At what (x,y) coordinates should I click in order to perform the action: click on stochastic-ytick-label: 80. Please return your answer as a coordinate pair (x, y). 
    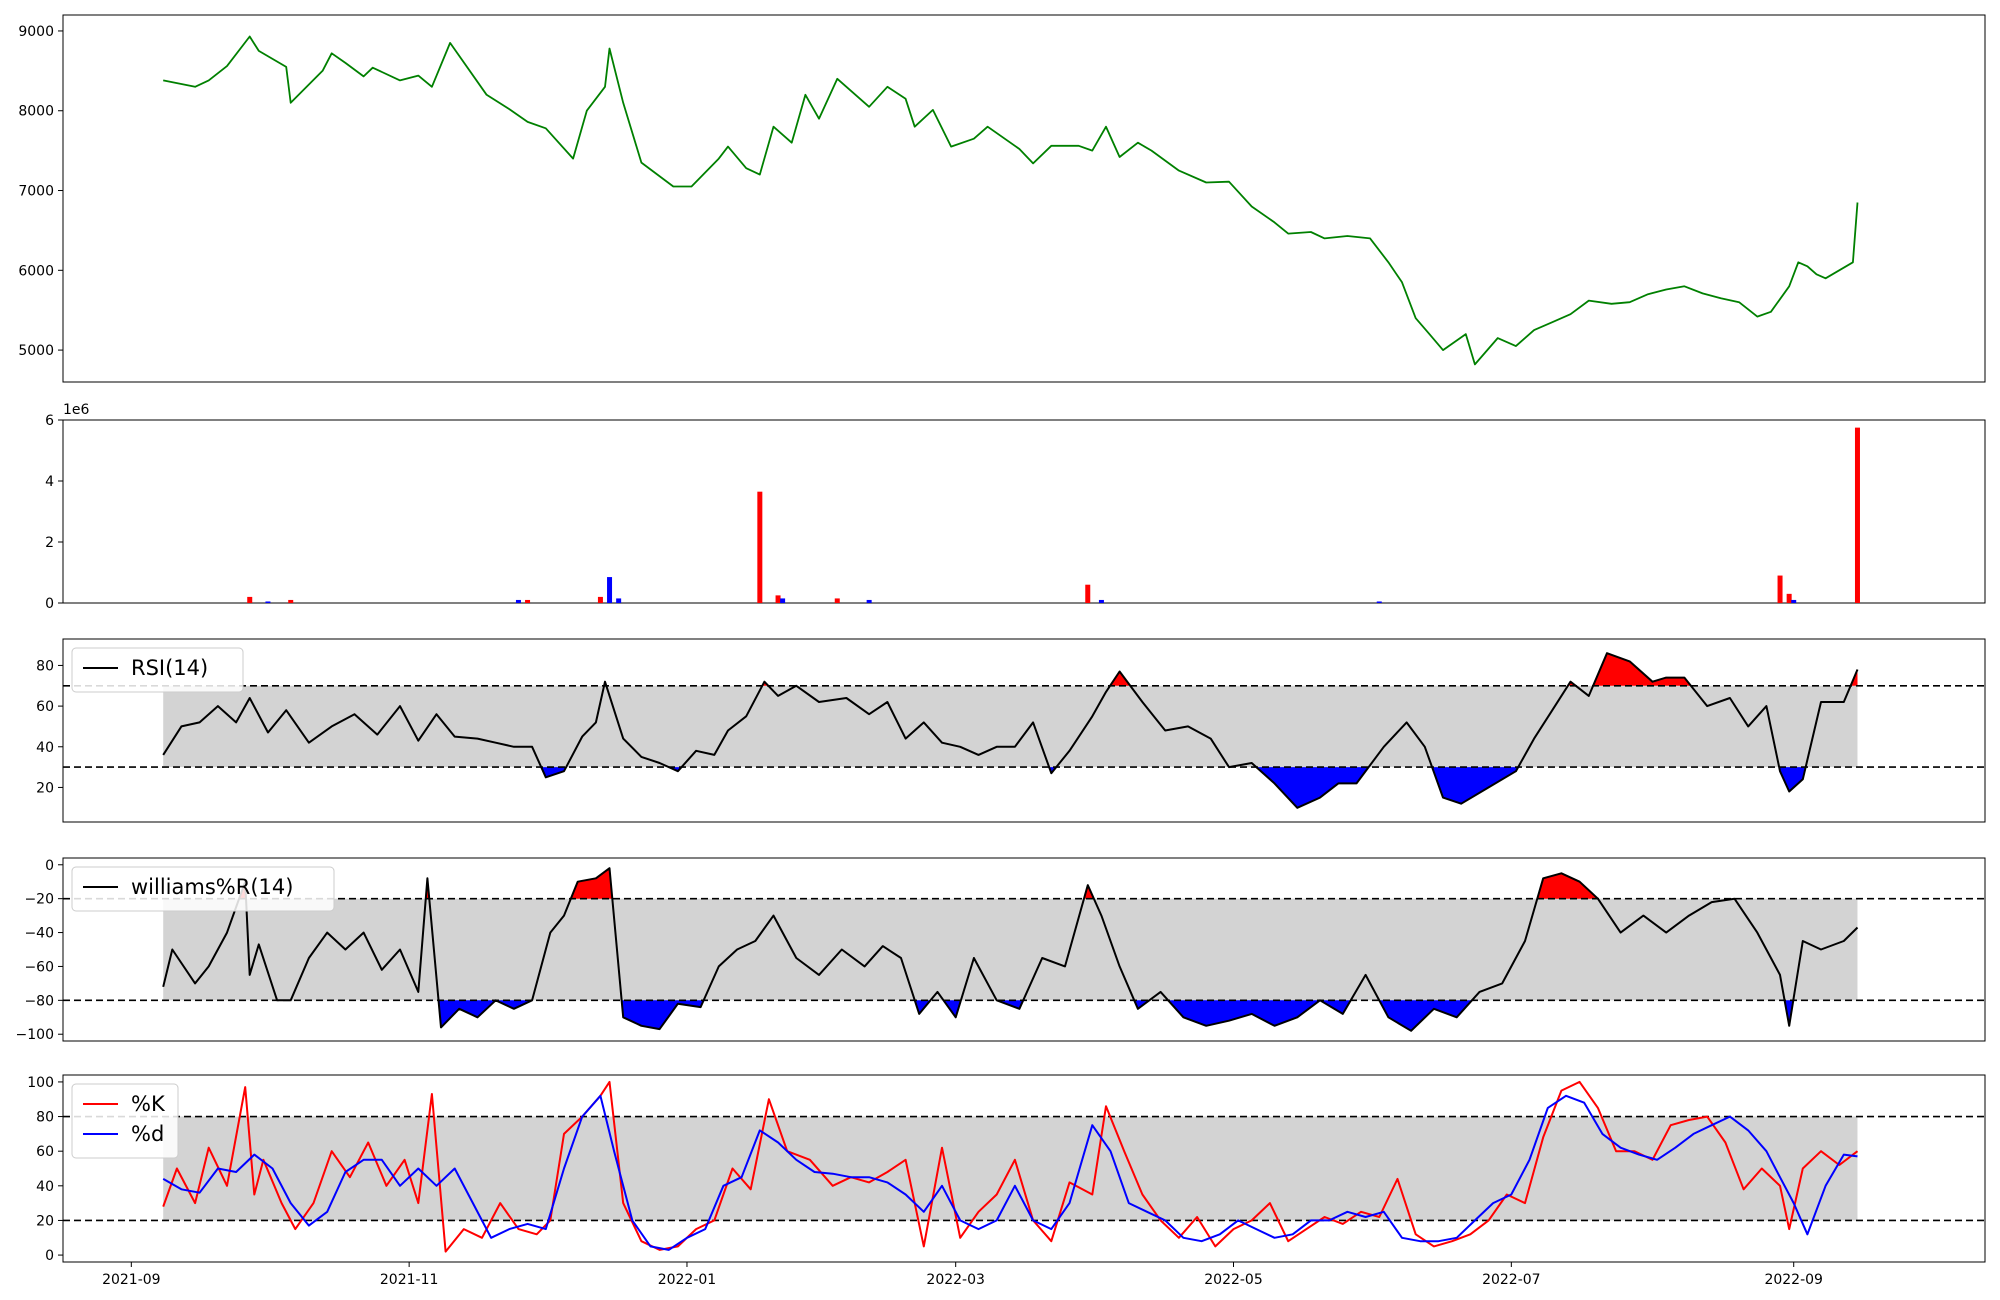
    Looking at the image, I should click on (45, 1118).